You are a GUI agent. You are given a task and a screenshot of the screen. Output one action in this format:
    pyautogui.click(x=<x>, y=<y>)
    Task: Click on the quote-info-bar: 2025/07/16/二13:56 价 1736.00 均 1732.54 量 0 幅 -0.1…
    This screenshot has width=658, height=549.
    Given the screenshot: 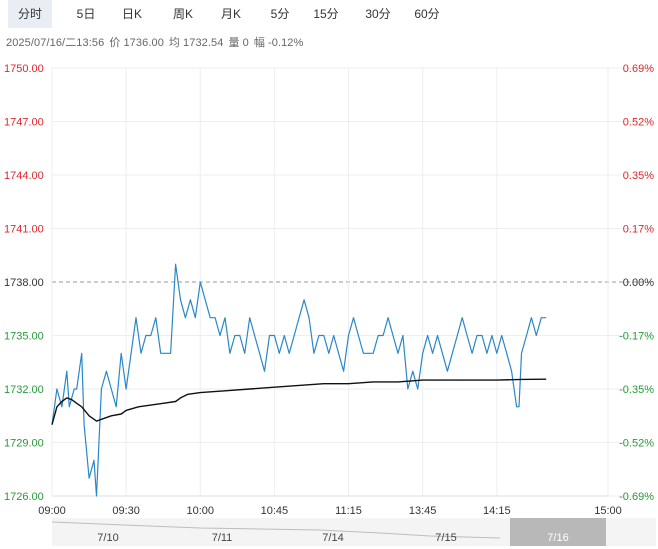 What is the action you would take?
    pyautogui.click(x=157, y=42)
    